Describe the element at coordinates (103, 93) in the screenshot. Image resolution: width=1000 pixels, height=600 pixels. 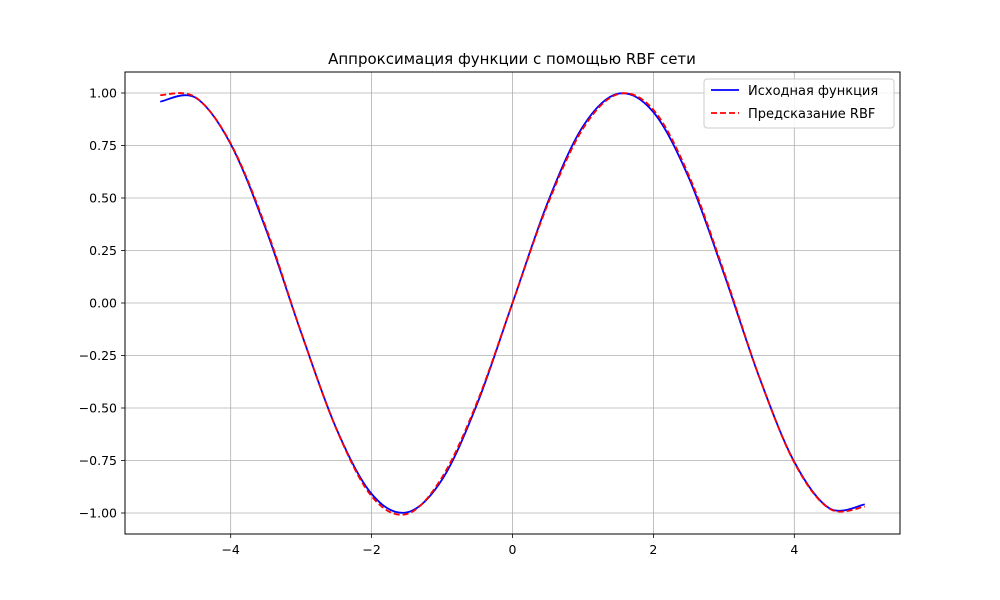
I see `y-tick-label: 1.00` at that location.